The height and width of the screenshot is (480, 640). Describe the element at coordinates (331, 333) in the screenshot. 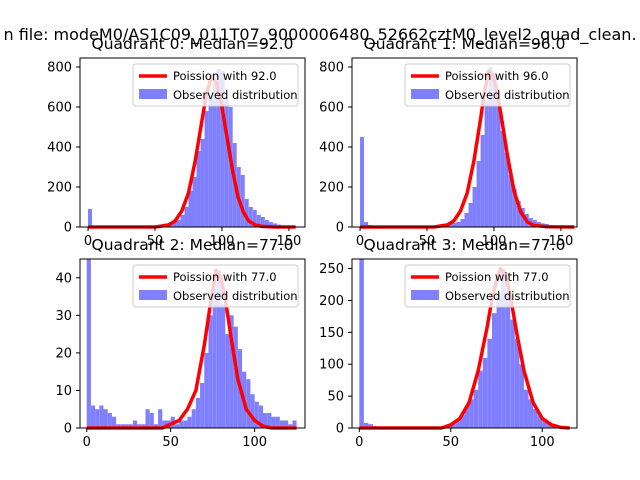

I see `y-tick-label: 150` at that location.